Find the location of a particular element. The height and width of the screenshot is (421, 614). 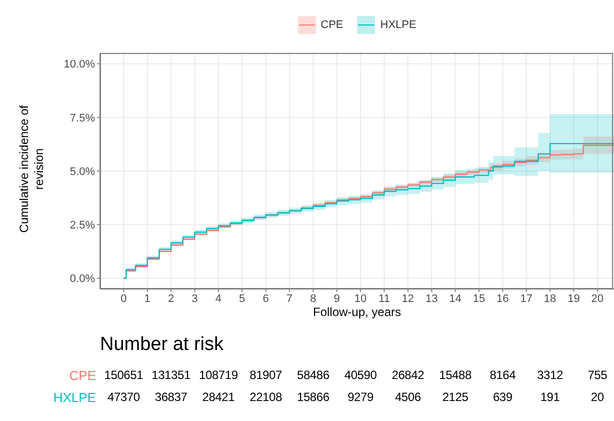

x-tick-label: 4 is located at coordinates (218, 298).